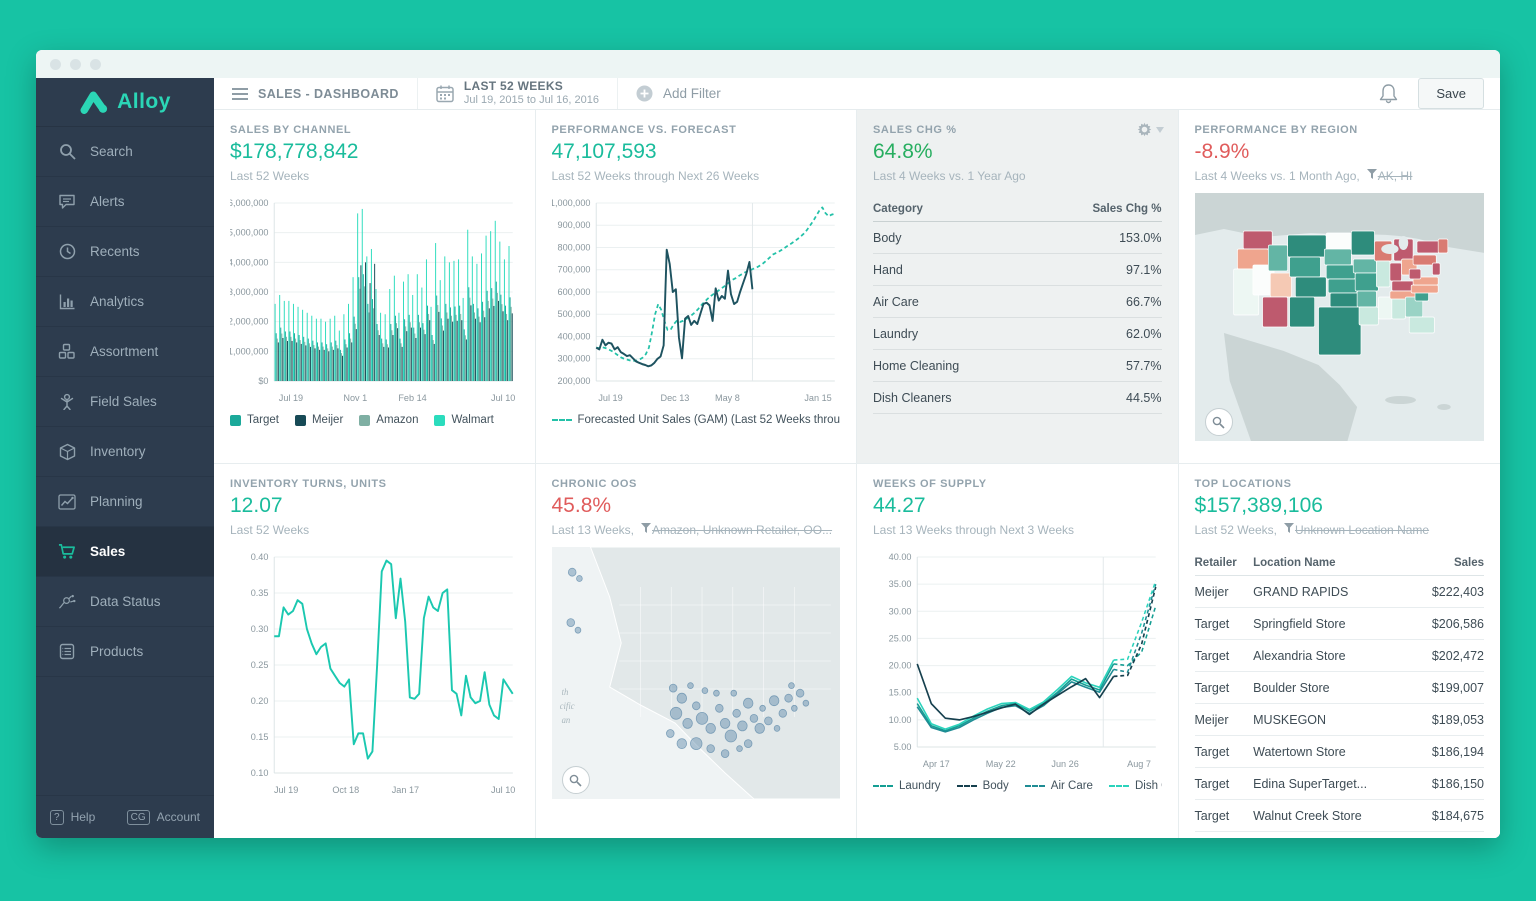  What do you see at coordinates (249, 322) in the screenshot?
I see `svg-text: $2,000,000` at bounding box center [249, 322].